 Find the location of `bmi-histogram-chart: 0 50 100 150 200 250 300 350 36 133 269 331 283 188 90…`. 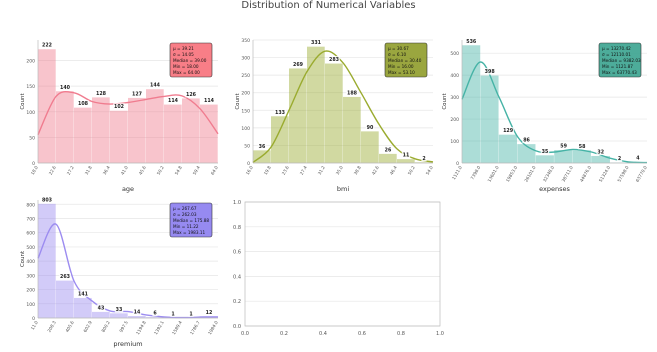

bmi-histogram-chart: 0 50 100 150 200 250 300 350 36 133 269 331 283 188 90… is located at coordinates (335, 115).